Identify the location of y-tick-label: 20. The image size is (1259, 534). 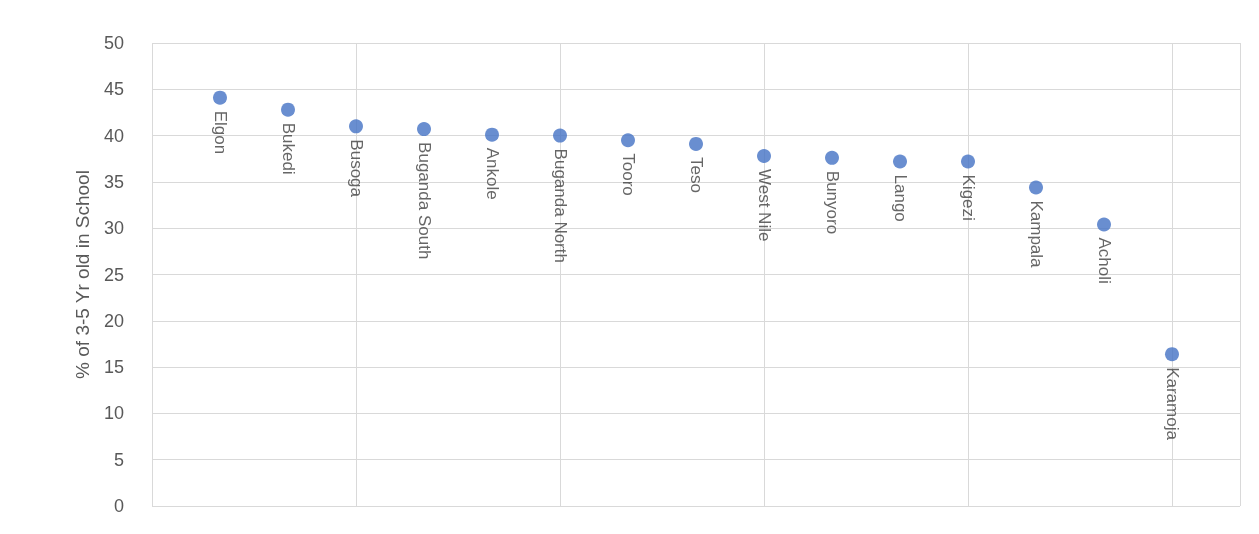
(113, 320).